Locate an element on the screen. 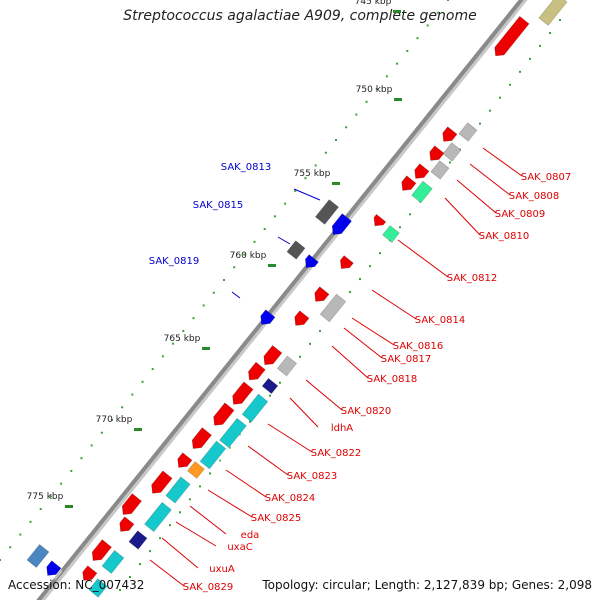 This screenshot has height=600, width=600. gene-label-sak-0809: SAK_0809 is located at coordinates (520, 214).